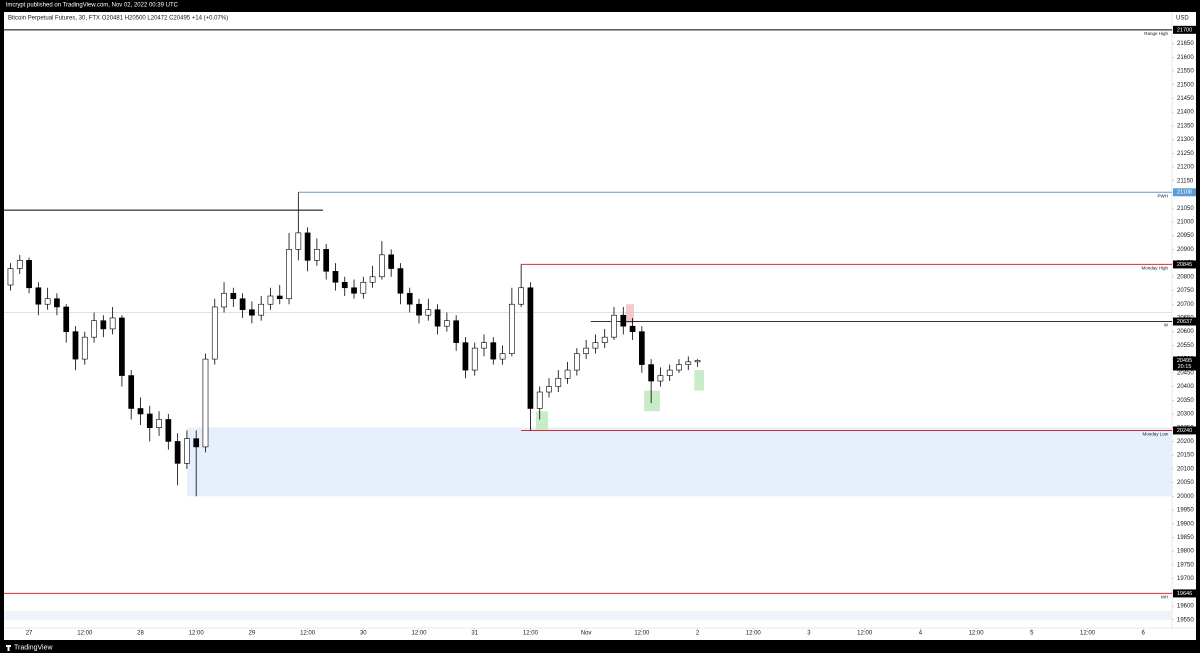 Image resolution: width=1200 pixels, height=653 pixels. What do you see at coordinates (630, 314) in the screenshot?
I see `highlight-box` at bounding box center [630, 314].